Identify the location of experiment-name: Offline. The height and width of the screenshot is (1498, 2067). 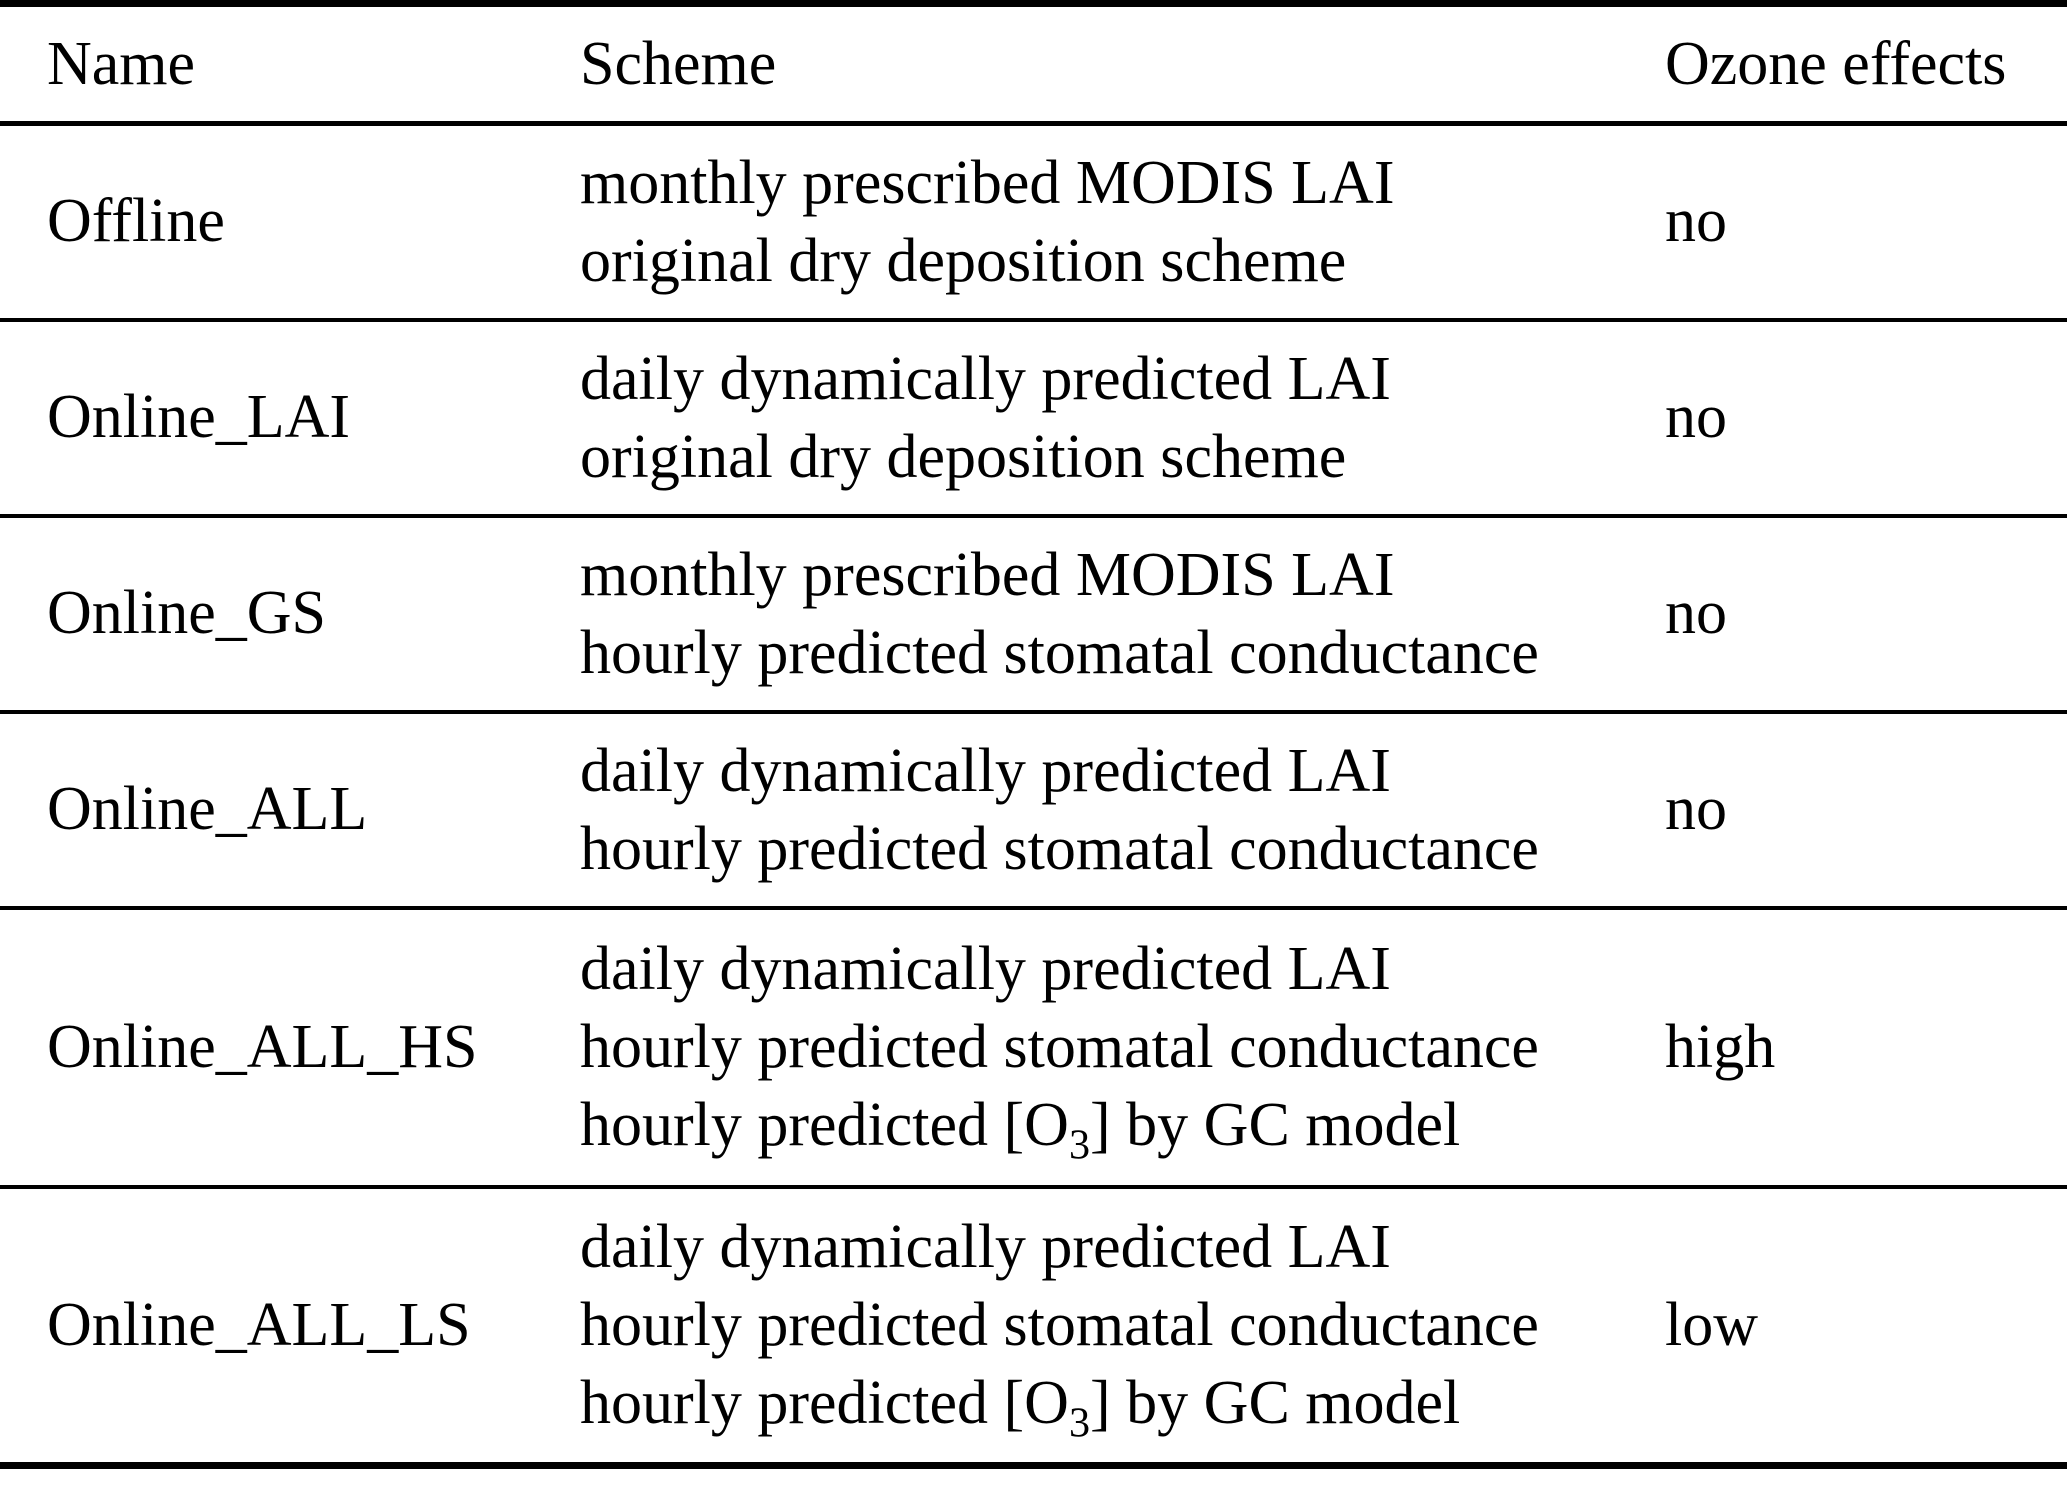
(136, 221).